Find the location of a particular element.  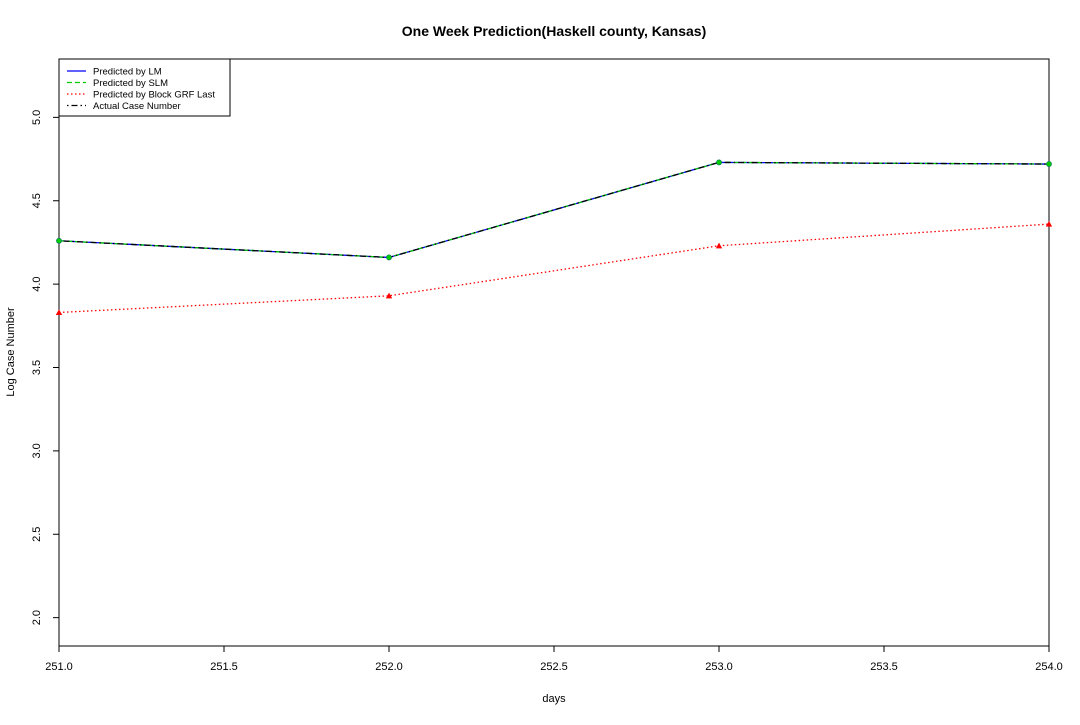

y-tick-label: 2.5 is located at coordinates (37, 534).